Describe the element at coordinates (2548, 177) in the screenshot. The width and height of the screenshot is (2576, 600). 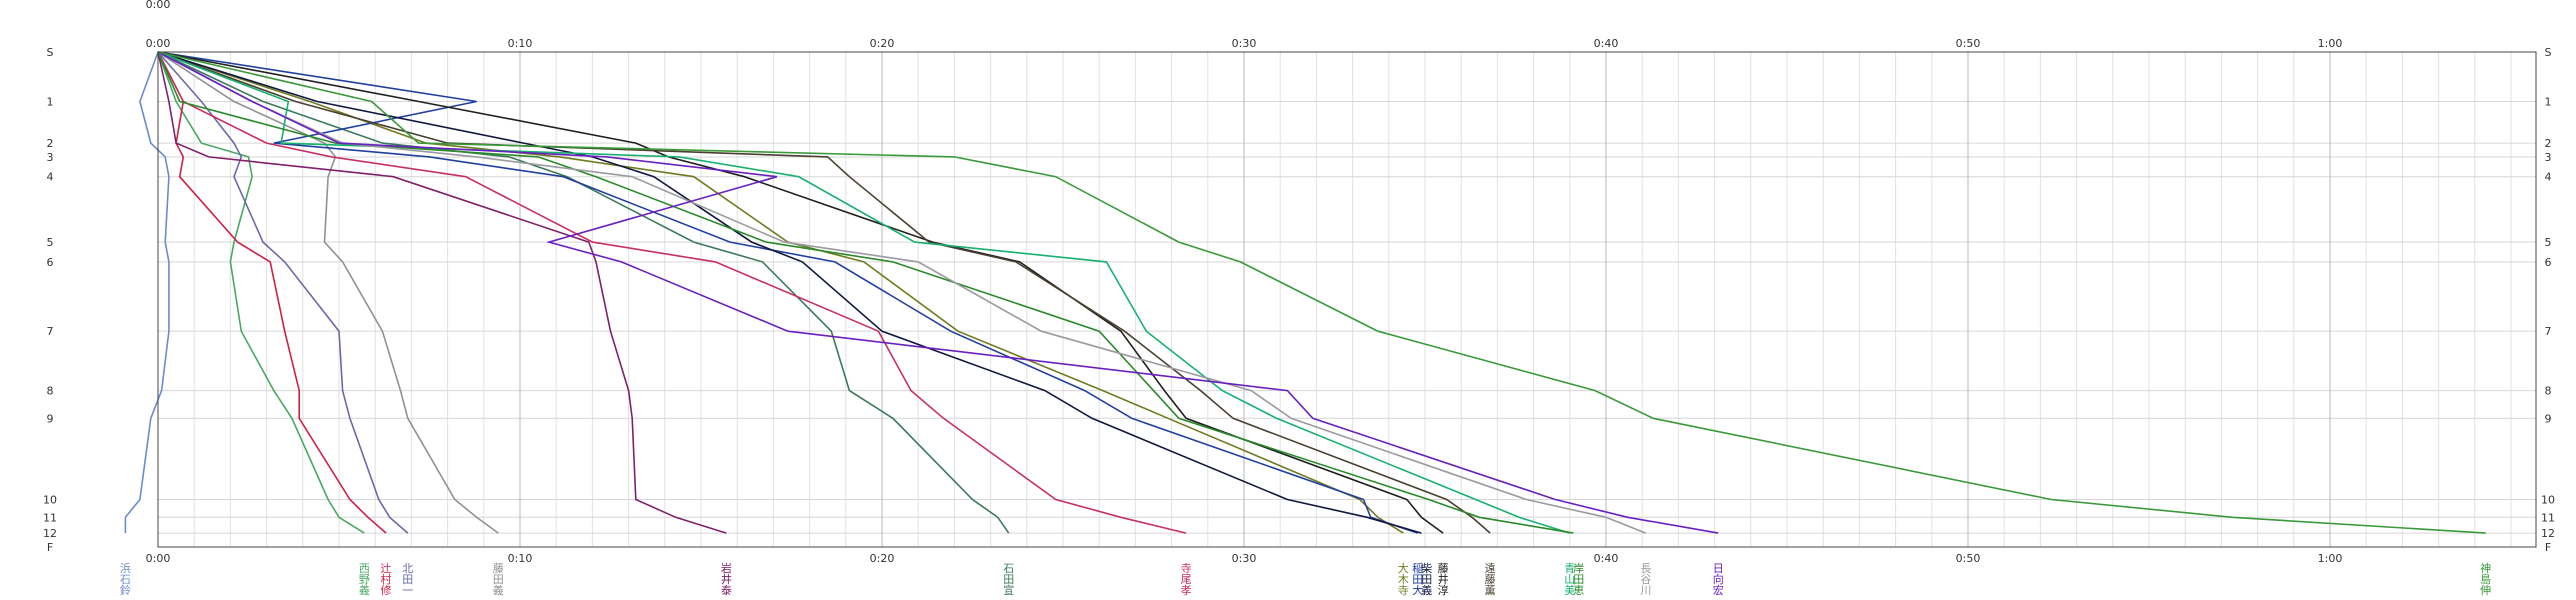
I see `y-tick-label-right: 4` at that location.